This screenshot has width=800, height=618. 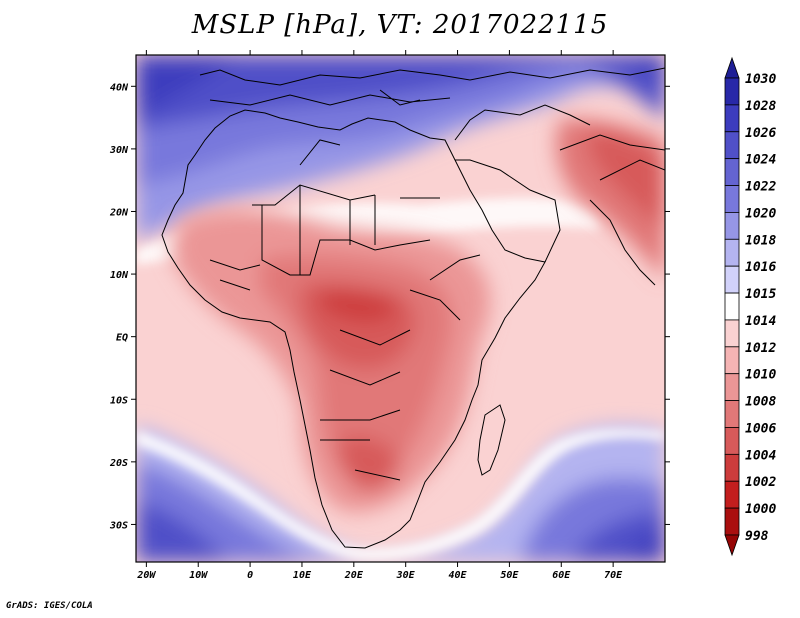 I want to click on lon-tick-label: 20E, so click(x=354, y=575).